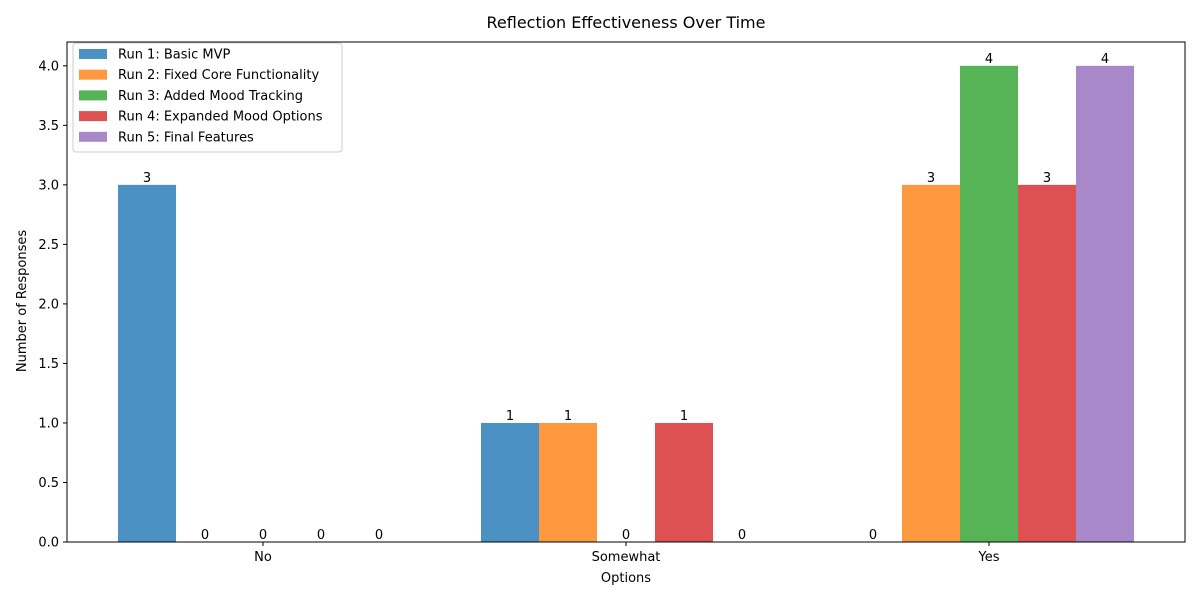 This screenshot has height=600, width=1200. Describe the element at coordinates (626, 557) in the screenshot. I see `x-tick-label: Somewhat` at that location.